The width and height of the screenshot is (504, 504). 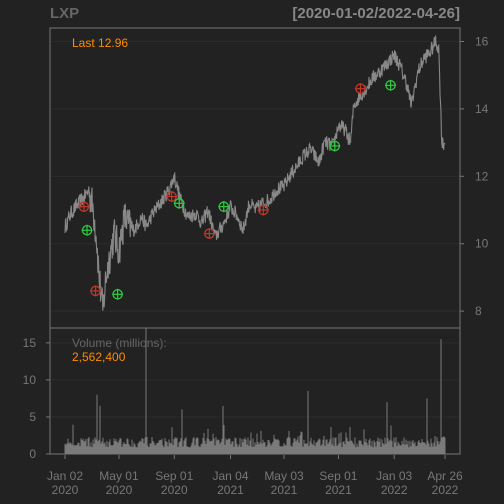 What do you see at coordinates (482, 109) in the screenshot?
I see `price-y-tick-label: 14` at bounding box center [482, 109].